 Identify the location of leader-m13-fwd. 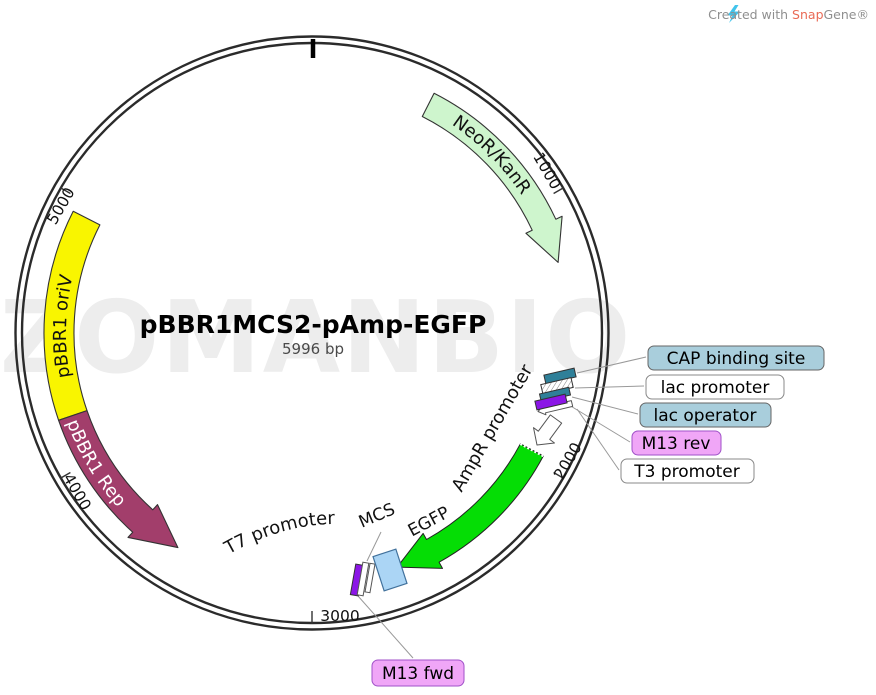
(385, 627).